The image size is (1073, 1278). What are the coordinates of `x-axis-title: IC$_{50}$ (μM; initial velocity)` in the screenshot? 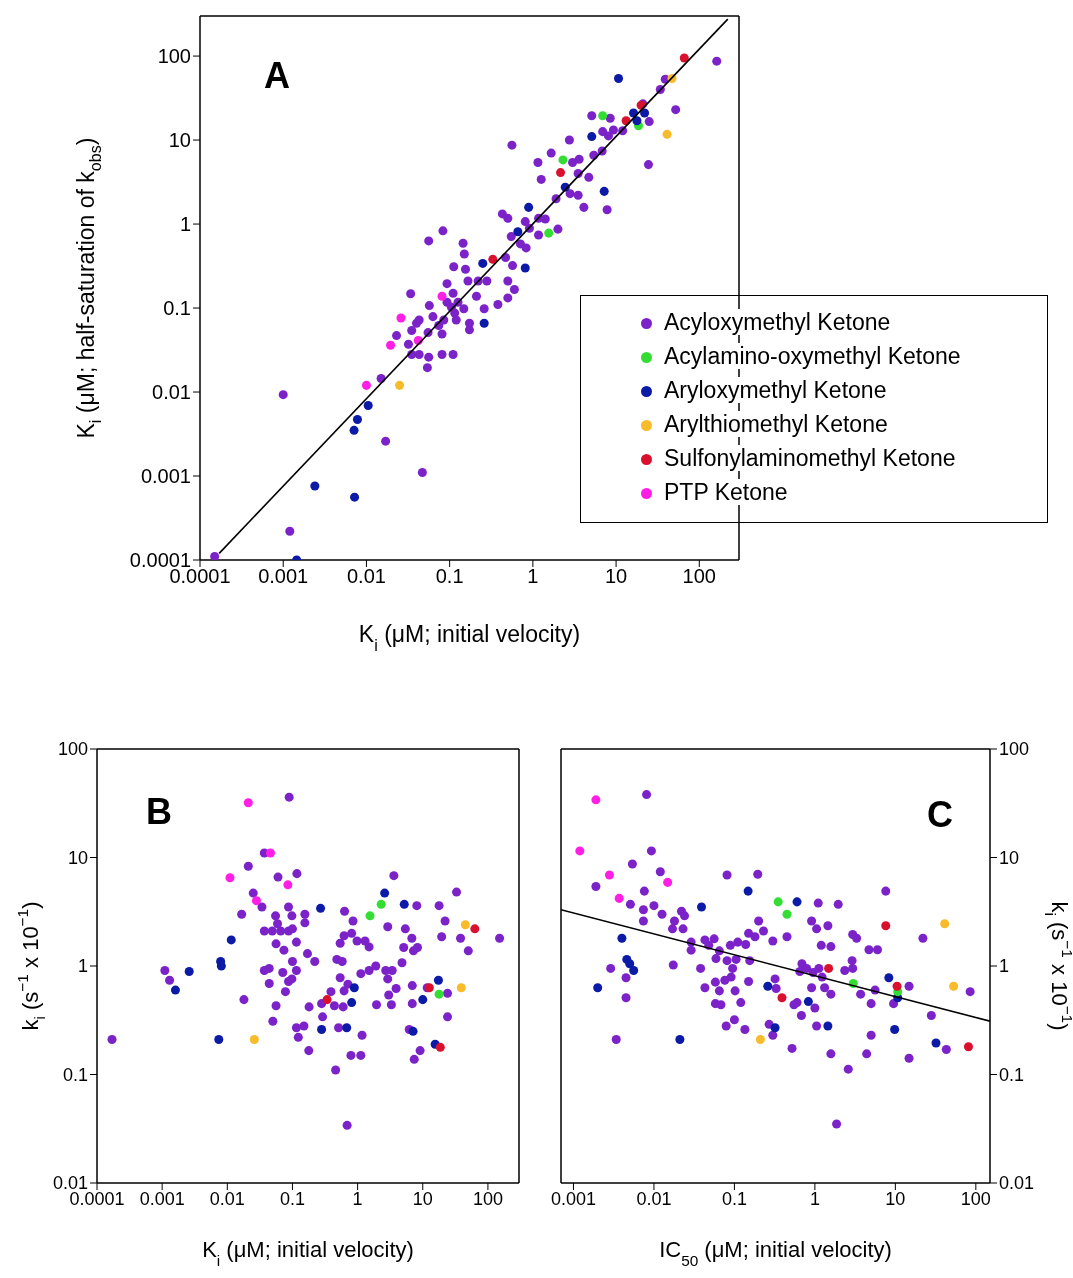 It's located at (775, 1253).